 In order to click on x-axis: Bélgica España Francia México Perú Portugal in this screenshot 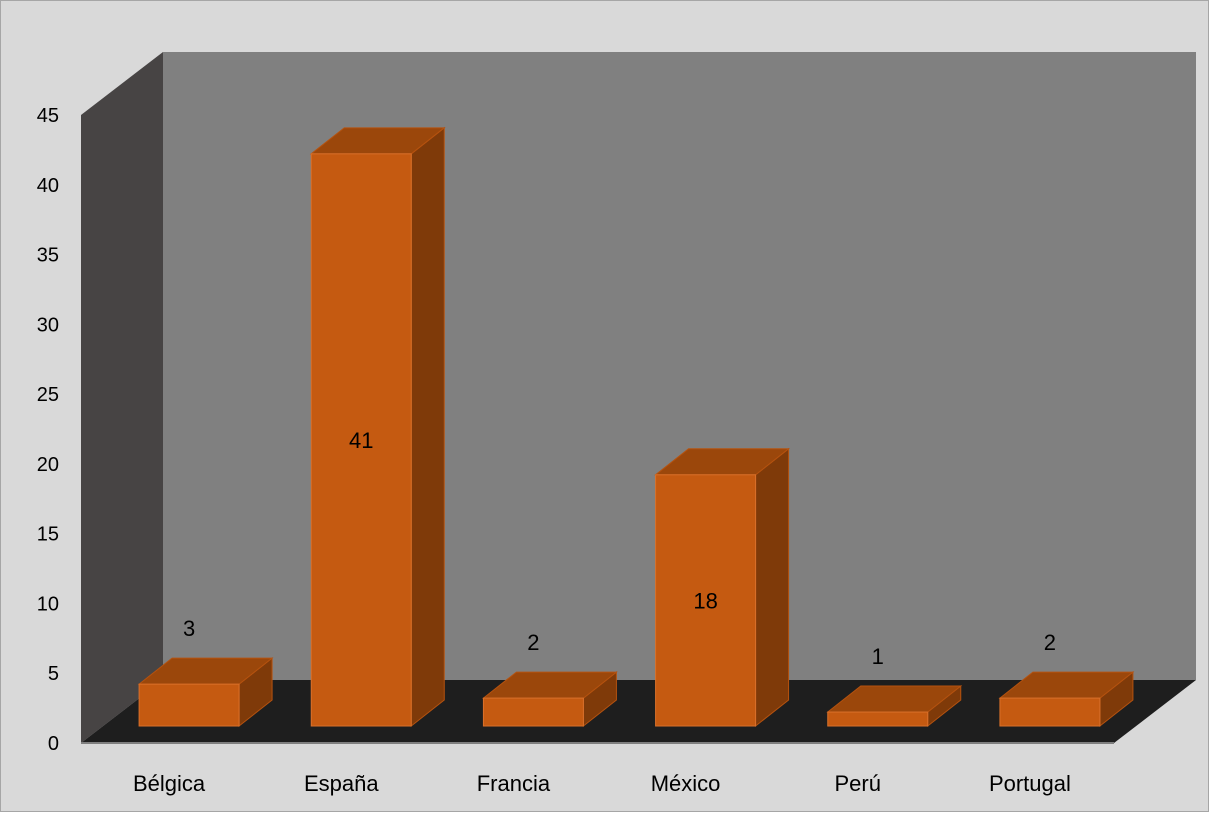, I will do `click(602, 783)`.